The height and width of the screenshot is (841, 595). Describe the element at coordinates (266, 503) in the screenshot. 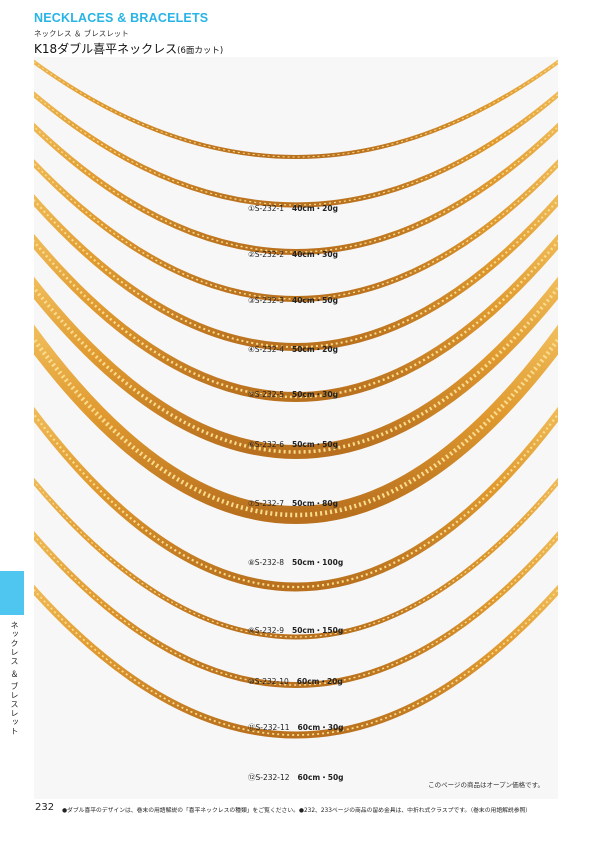

I see `item-code: ⑦S-232-7` at that location.